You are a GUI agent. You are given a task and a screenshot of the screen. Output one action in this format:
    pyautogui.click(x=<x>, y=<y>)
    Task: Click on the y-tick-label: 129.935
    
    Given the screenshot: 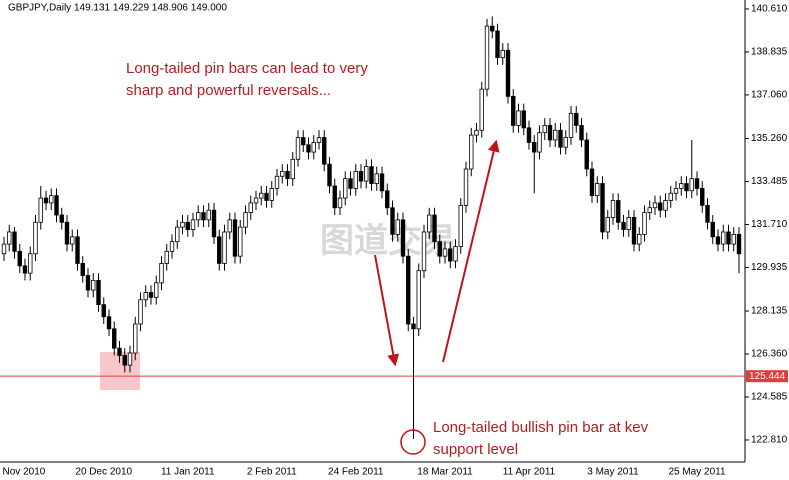 What is the action you would take?
    pyautogui.click(x=769, y=267)
    